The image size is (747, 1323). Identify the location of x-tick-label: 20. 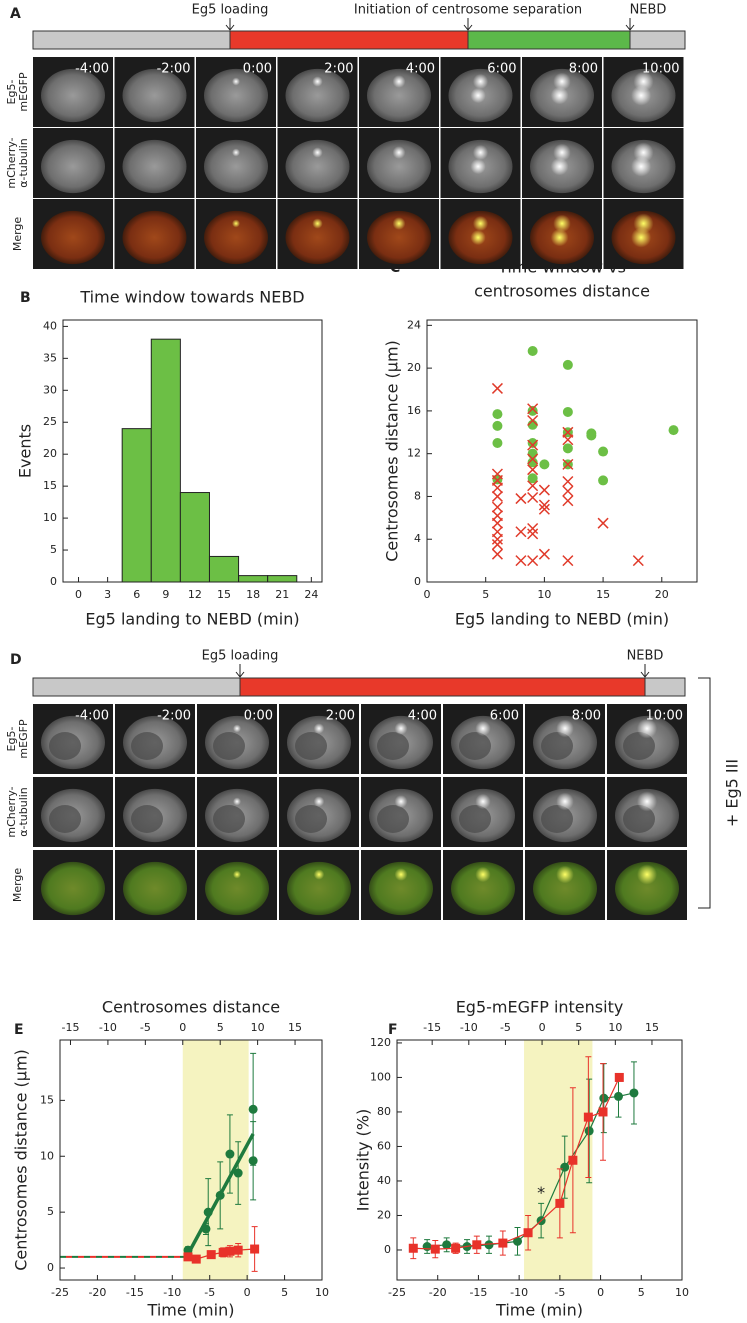
(662, 594).